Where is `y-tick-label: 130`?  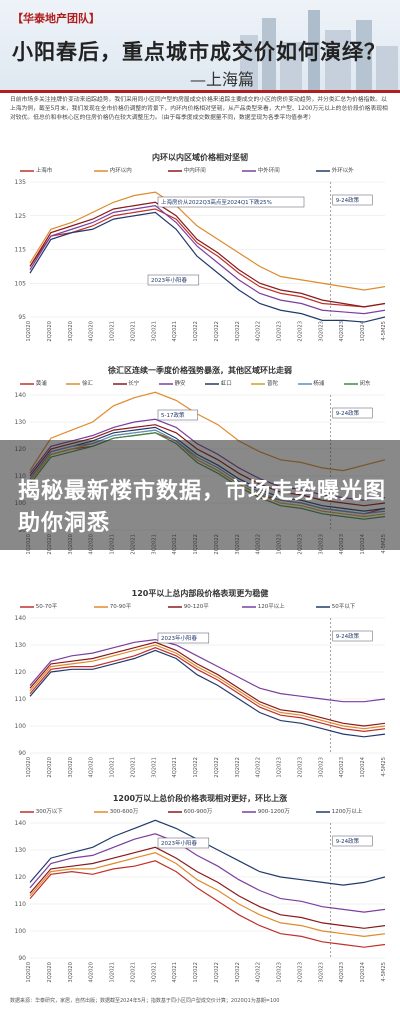 y-tick-label: 130 is located at coordinates (21, 850).